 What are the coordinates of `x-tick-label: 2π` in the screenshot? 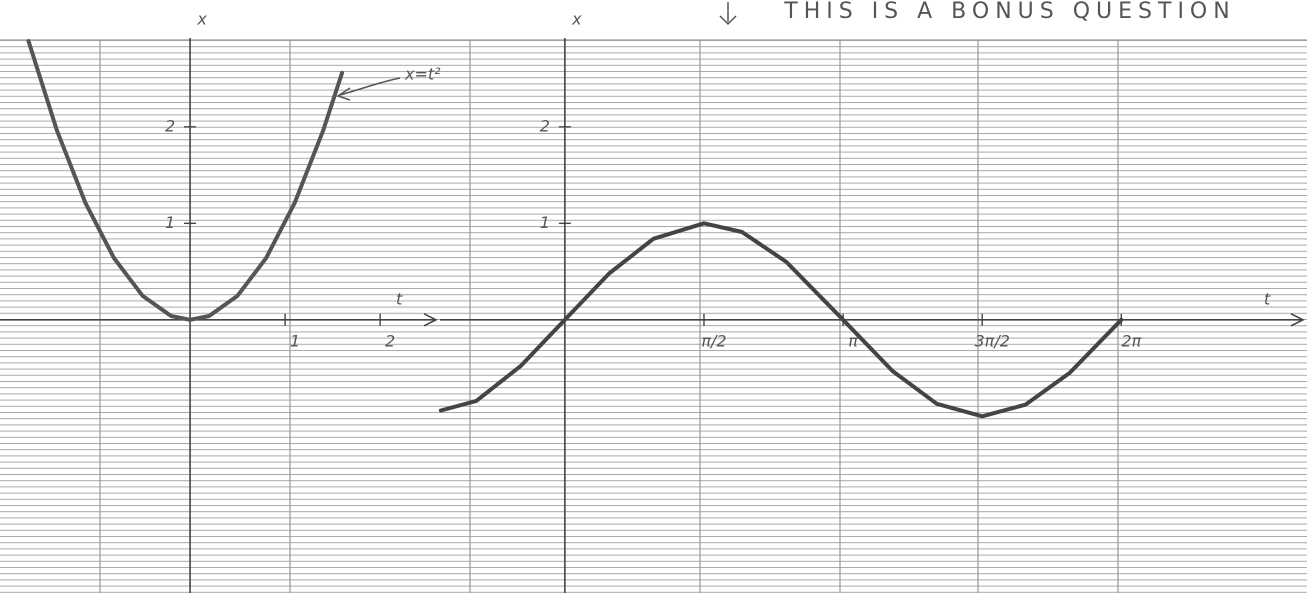 It's located at (1131, 340).